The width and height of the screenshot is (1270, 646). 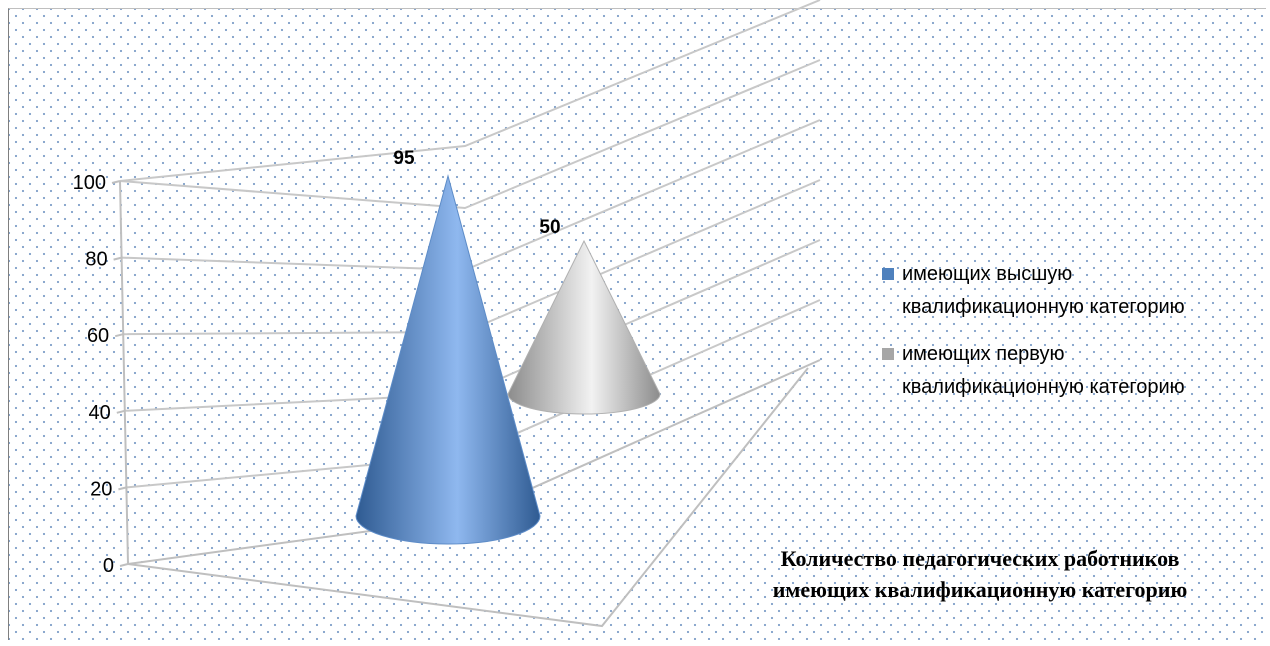 What do you see at coordinates (980, 589) in the screenshot?
I see `chart-title-line2: имеющих квалификационную категорию` at bounding box center [980, 589].